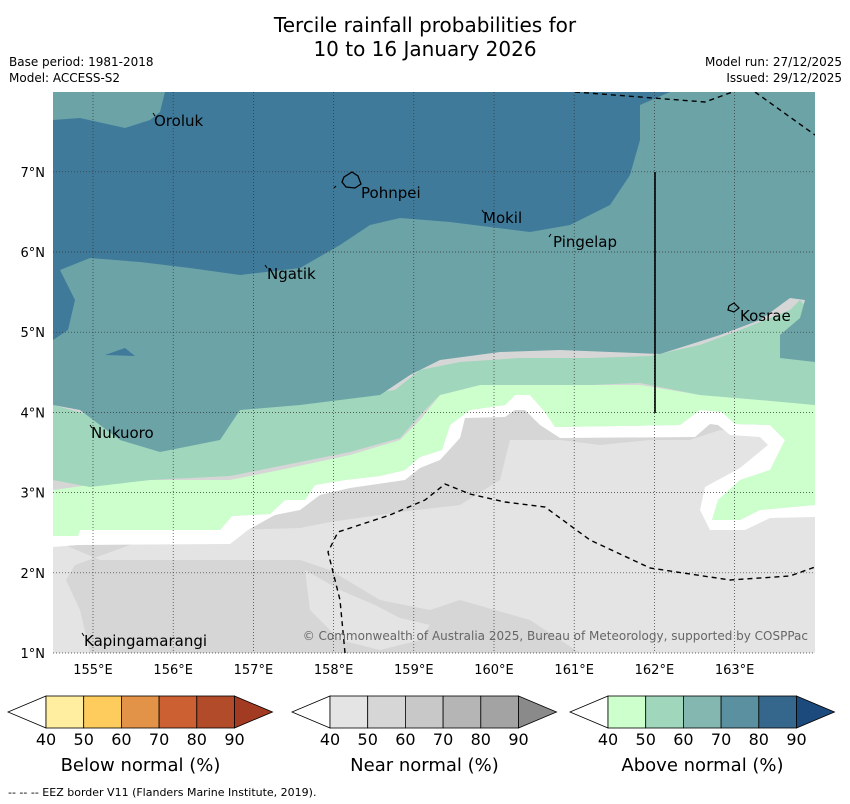 The image size is (850, 804). What do you see at coordinates (291, 274) in the screenshot?
I see `place-label: Ngatik` at bounding box center [291, 274].